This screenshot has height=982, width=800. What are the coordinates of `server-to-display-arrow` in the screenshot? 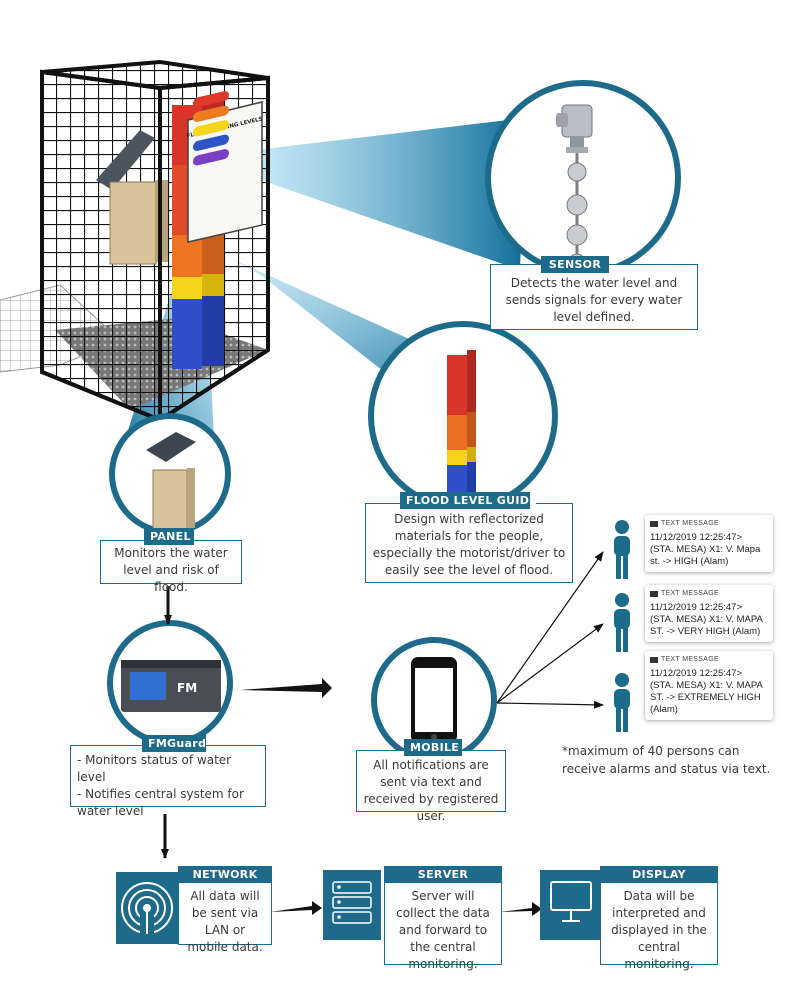 It's located at (521, 909).